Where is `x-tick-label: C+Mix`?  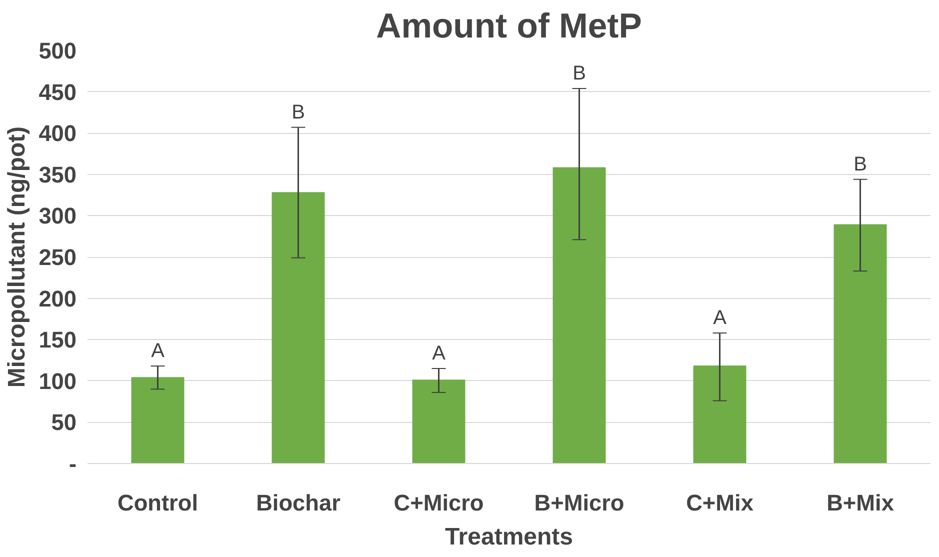 x-tick-label: C+Mix is located at coordinates (720, 503).